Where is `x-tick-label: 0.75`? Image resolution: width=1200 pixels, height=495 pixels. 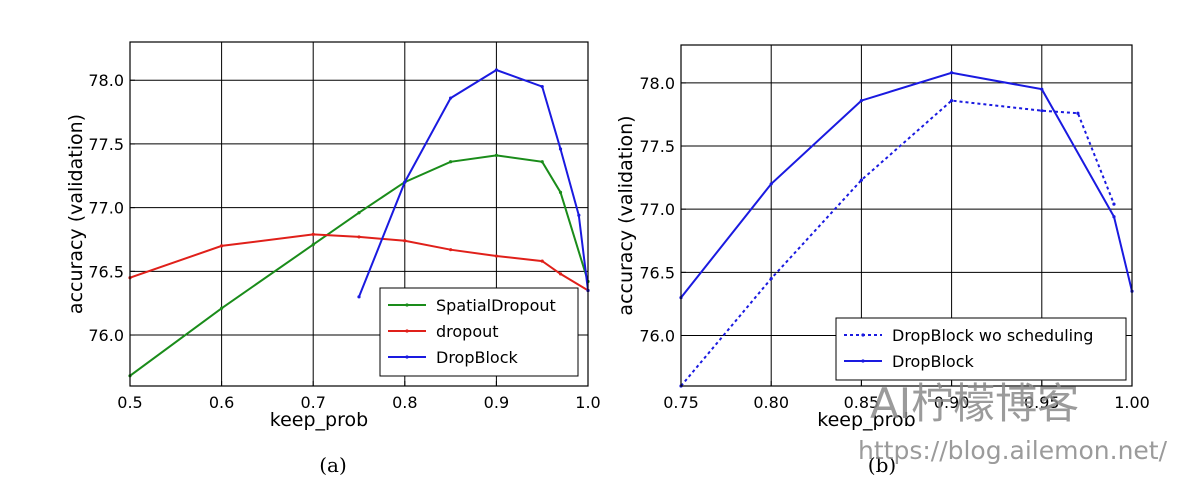 x-tick-label: 0.75 is located at coordinates (681, 402).